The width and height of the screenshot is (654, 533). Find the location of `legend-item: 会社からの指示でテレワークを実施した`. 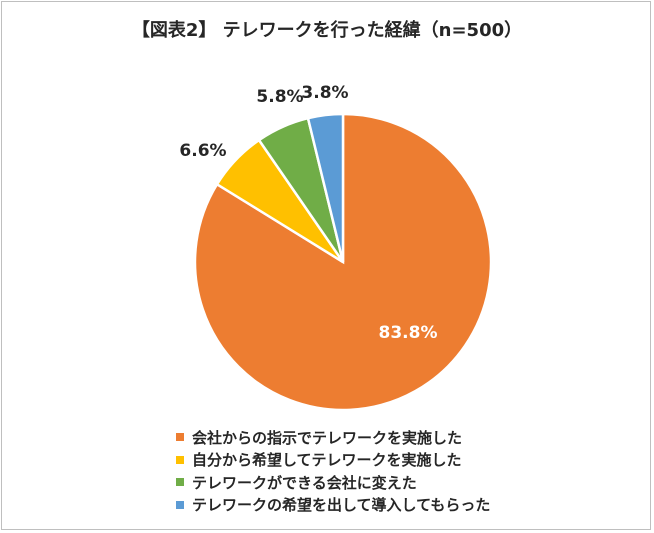

legend-item: 会社からの指示でテレワークを実施した is located at coordinates (333, 437).